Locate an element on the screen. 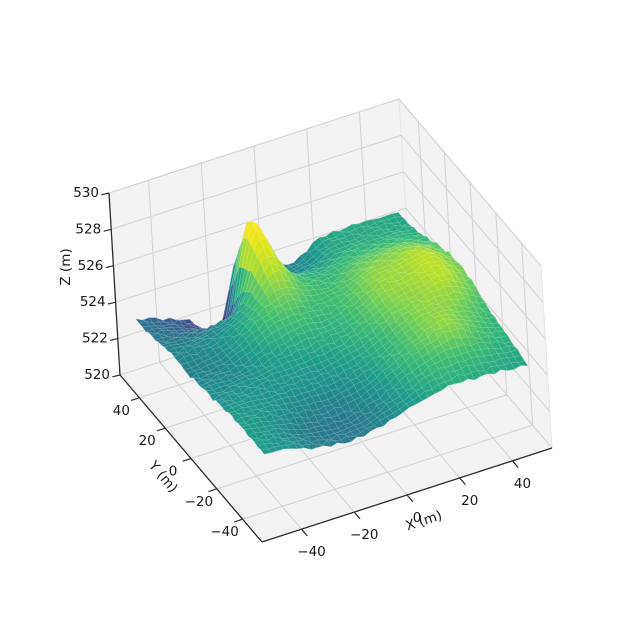 This screenshot has height=628, width=643. tick-label: 522 is located at coordinates (95, 339).